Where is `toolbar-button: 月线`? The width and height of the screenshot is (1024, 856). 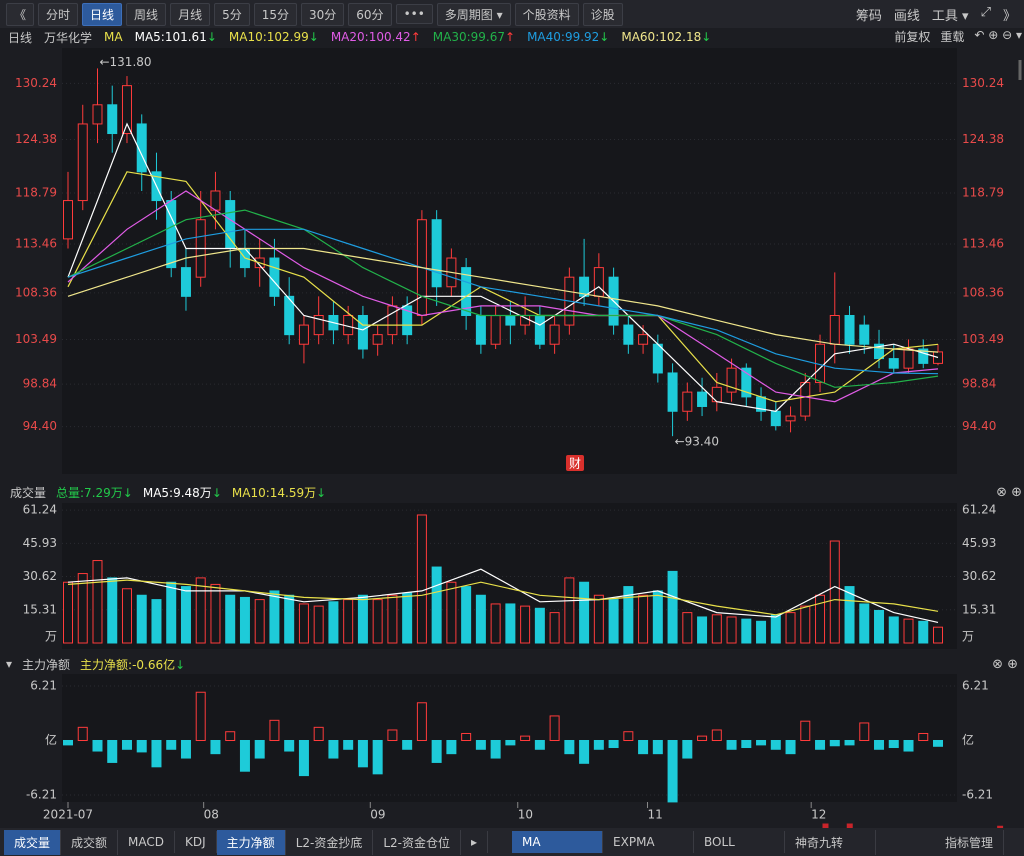 toolbar-button: 月线 is located at coordinates (190, 14).